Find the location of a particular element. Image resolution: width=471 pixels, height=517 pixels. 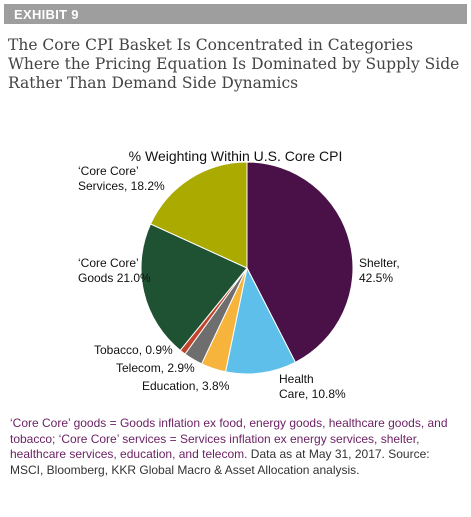

label-core-core-services: ‘Core Core’ Services, 18.2% is located at coordinates (121, 179).